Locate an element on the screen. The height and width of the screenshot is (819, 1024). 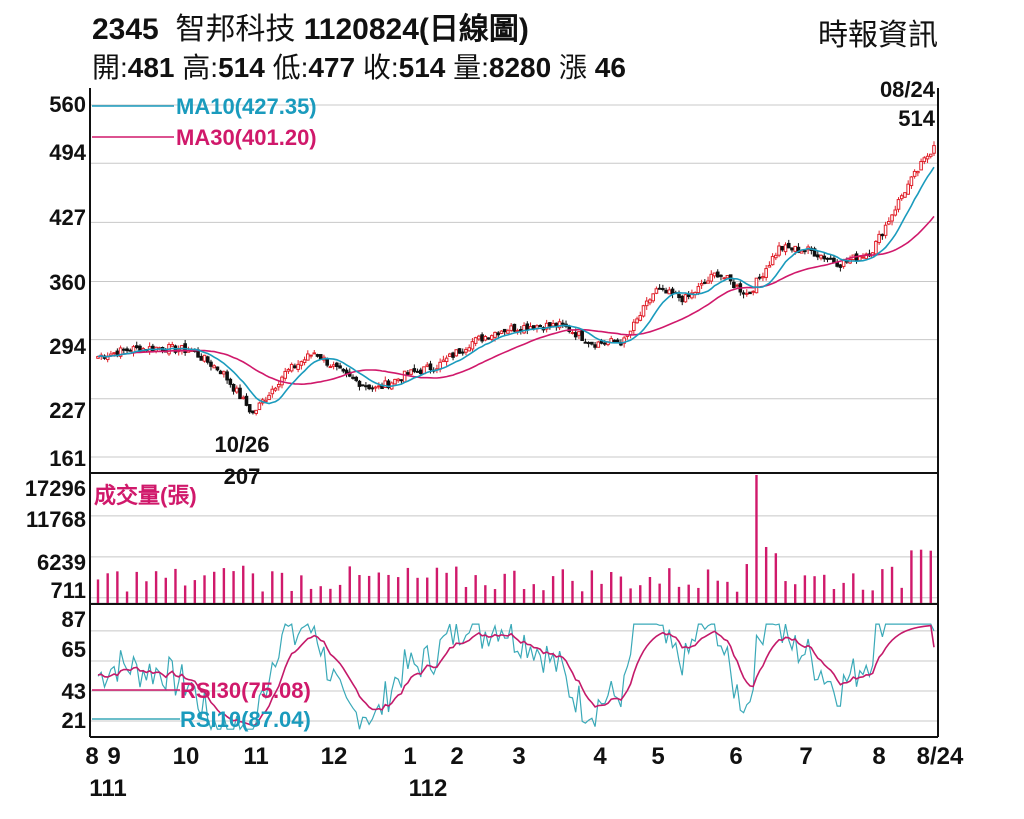
rsi30-legend: RSI30(75.08) is located at coordinates (245, 690).